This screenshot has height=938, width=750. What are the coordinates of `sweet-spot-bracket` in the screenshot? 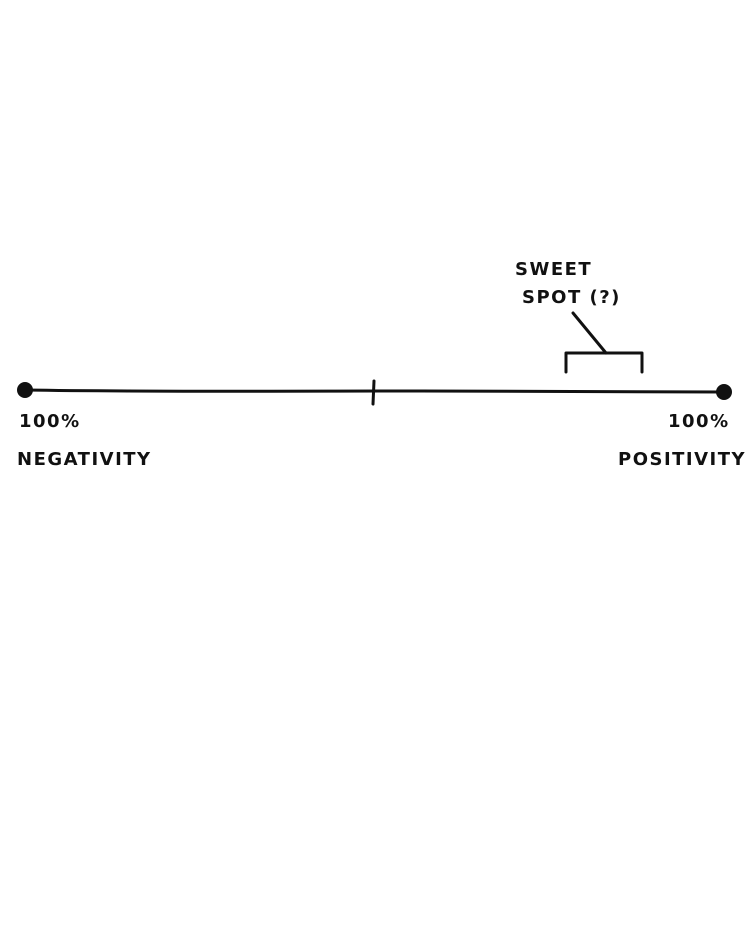 It's located at (604, 362).